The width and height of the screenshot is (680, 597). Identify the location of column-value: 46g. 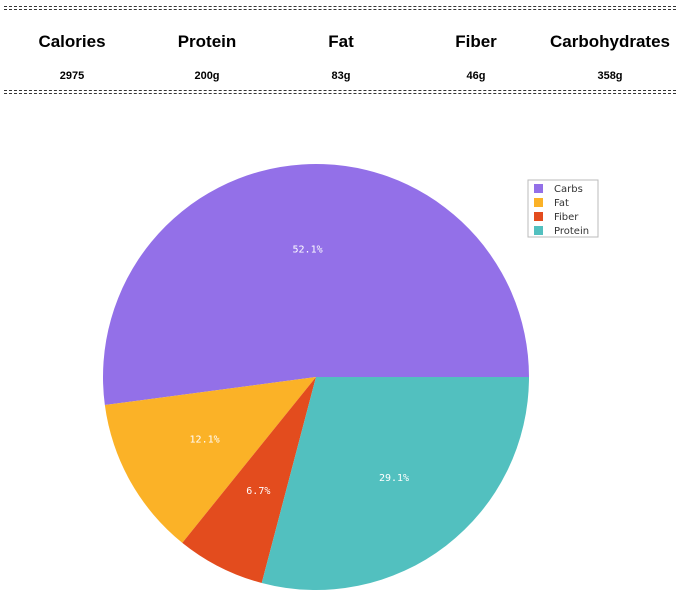
(476, 76).